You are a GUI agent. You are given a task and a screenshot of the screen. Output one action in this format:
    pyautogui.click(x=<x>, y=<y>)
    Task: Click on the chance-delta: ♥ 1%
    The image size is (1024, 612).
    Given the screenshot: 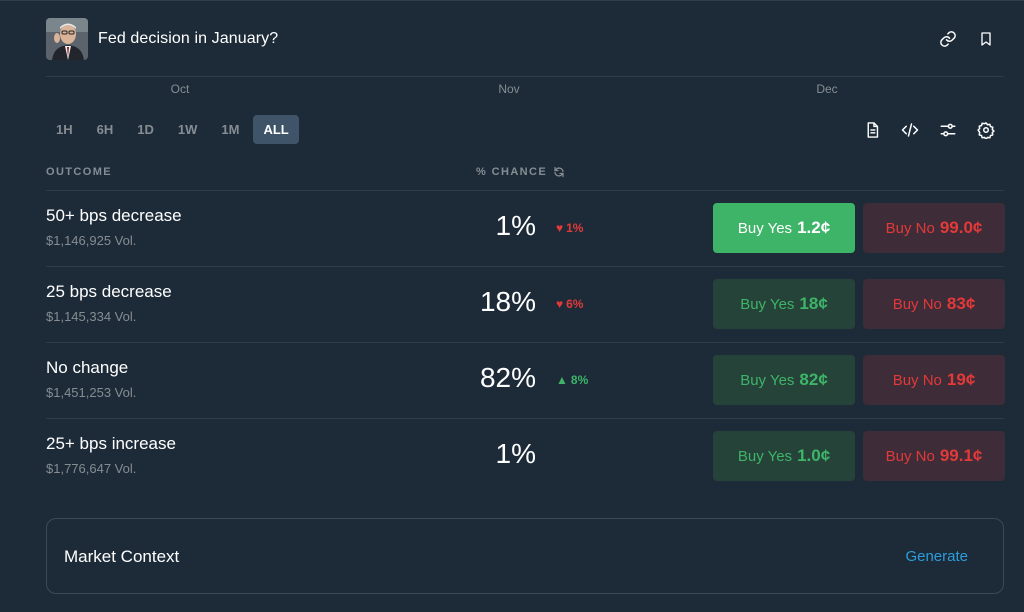 What is the action you would take?
    pyautogui.click(x=570, y=228)
    